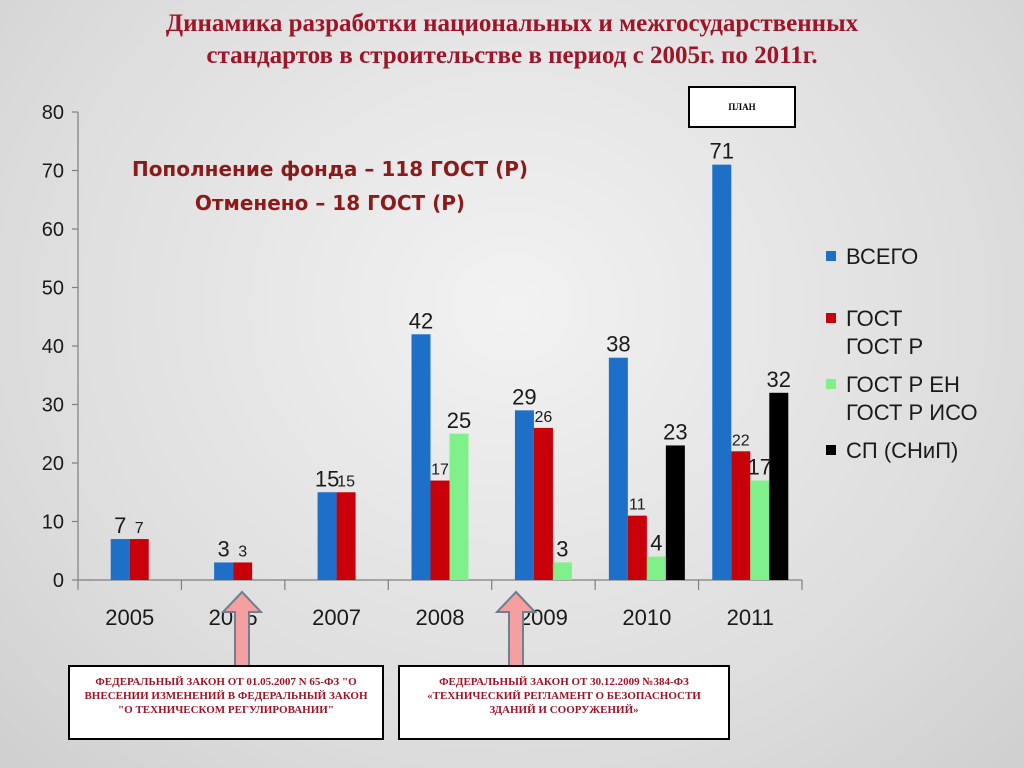 The width and height of the screenshot is (1024, 768). What do you see at coordinates (330, 169) in the screenshot?
I see `note-fund-added: Пополнение фонда – 118 ГОСТ (Р)` at bounding box center [330, 169].